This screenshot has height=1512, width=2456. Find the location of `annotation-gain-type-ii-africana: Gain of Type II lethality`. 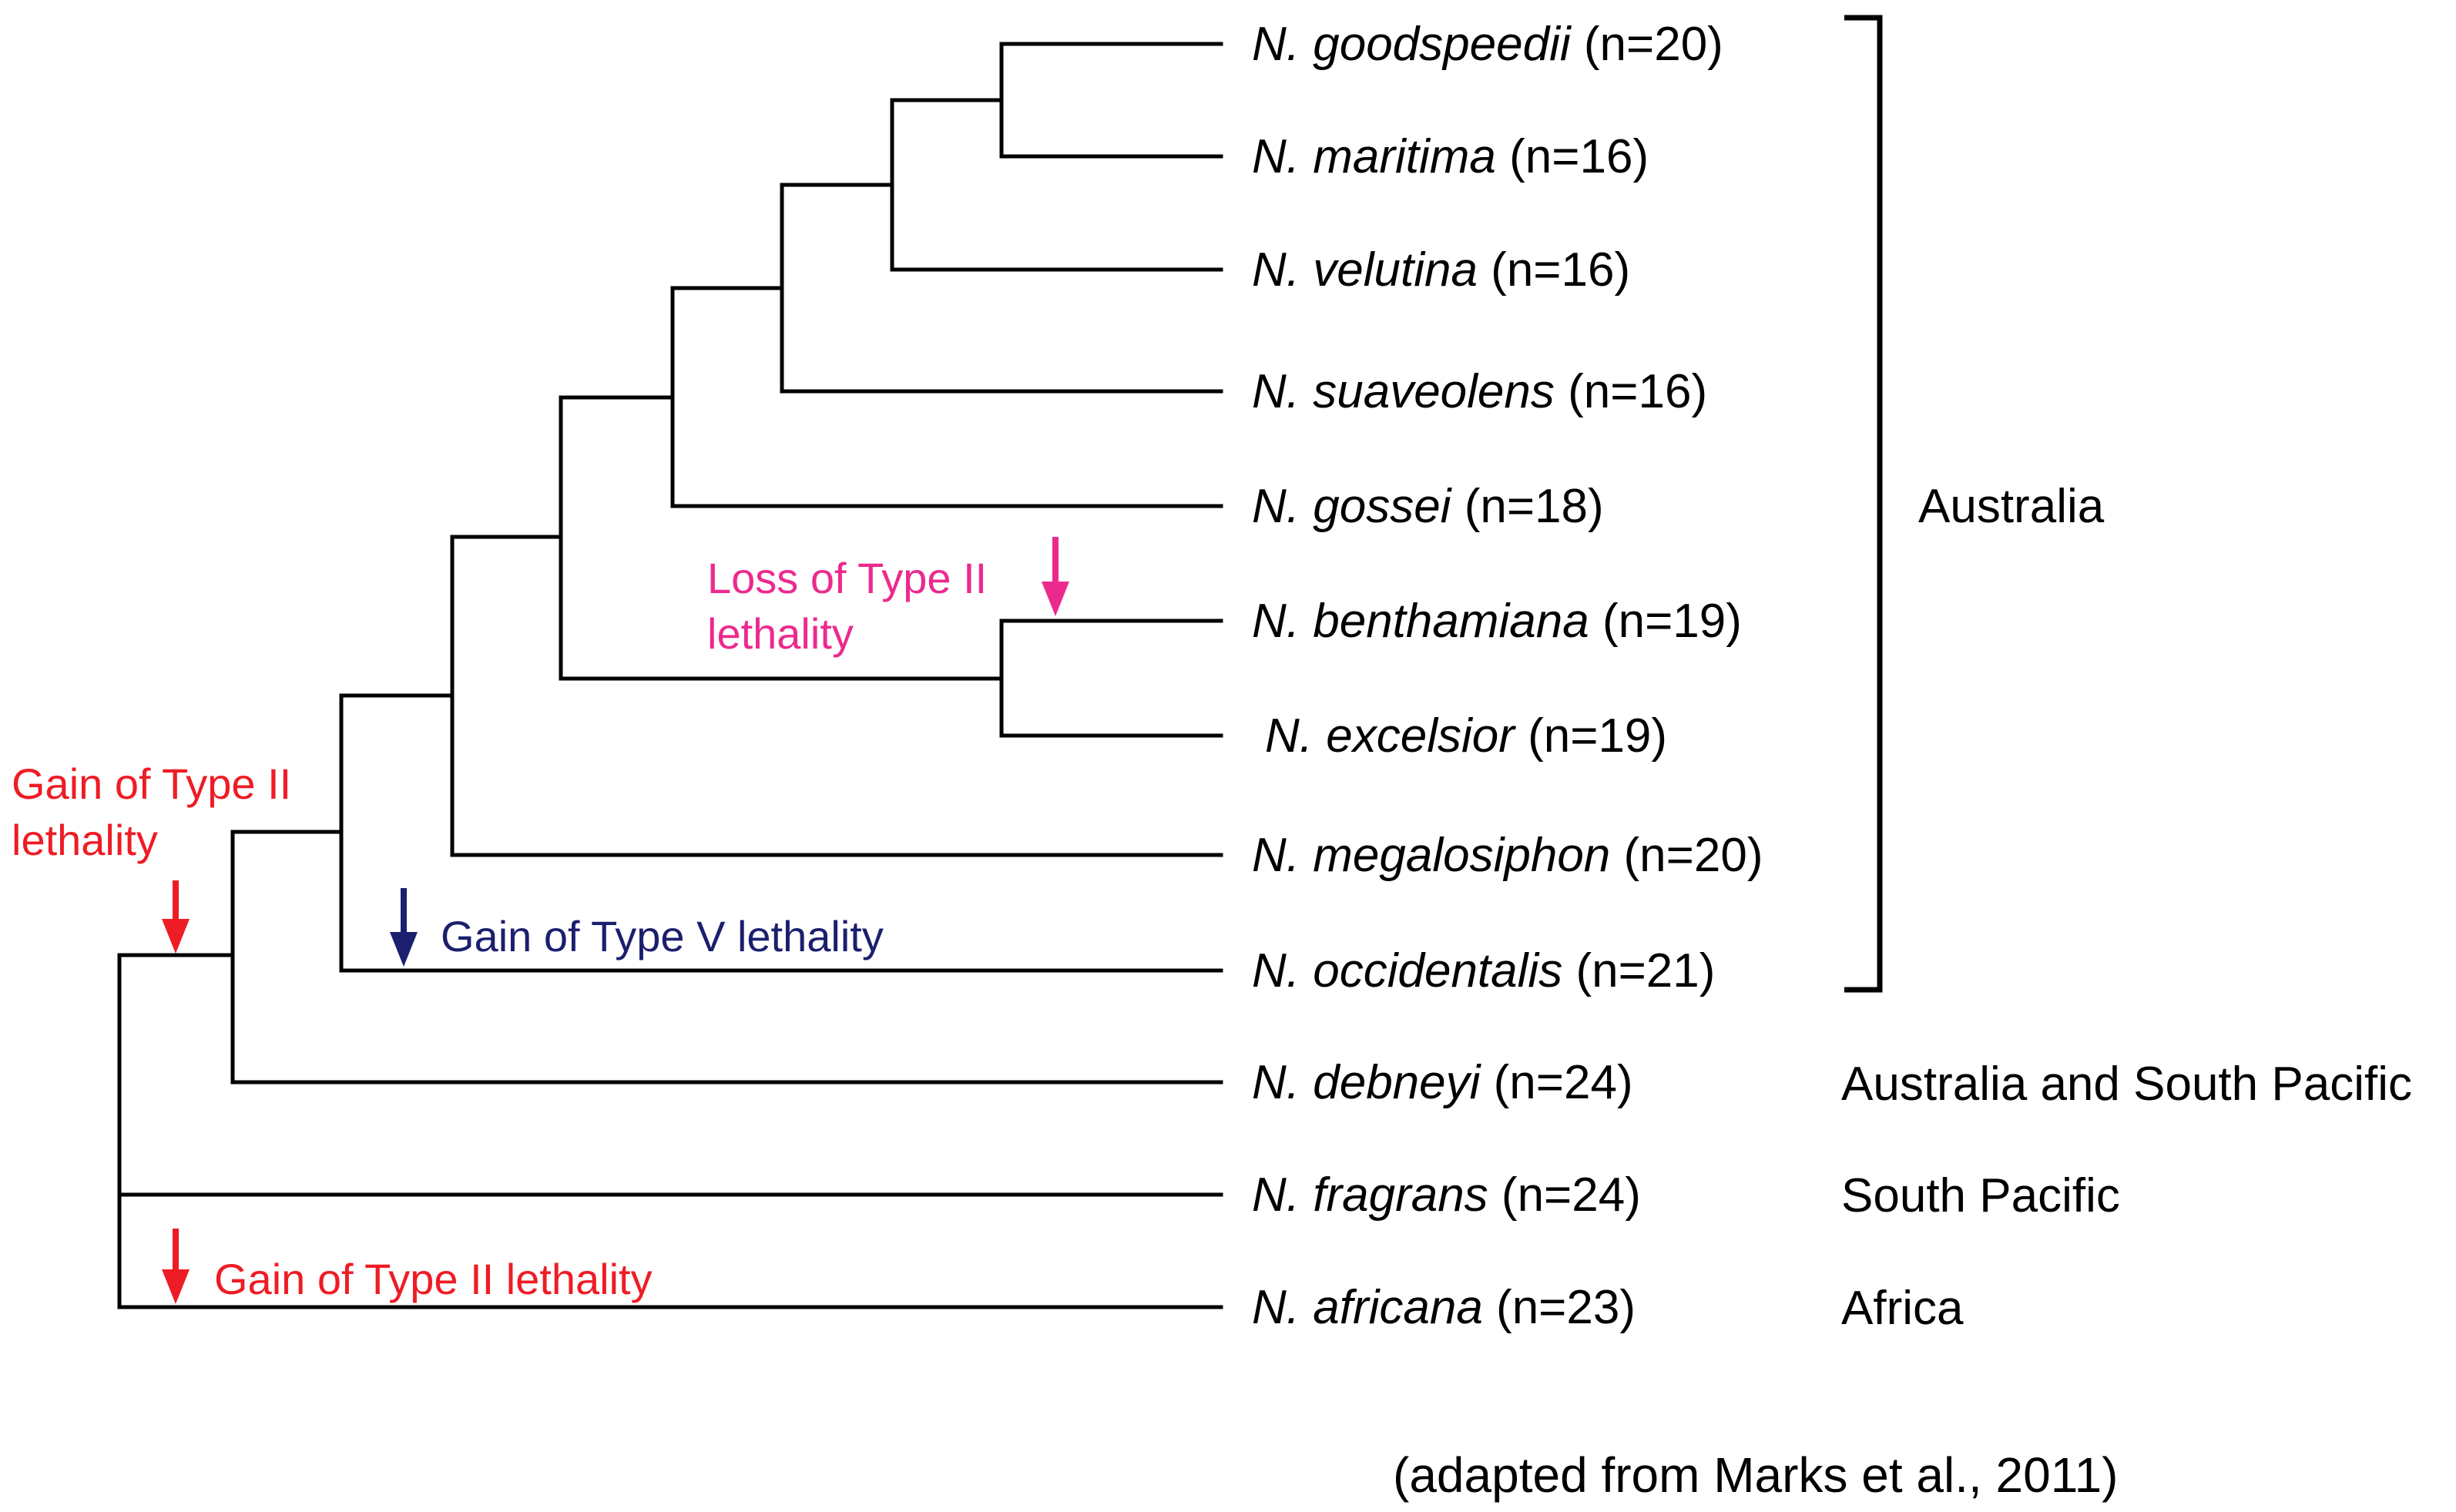

annotation-gain-type-ii-africana: Gain of Type II lethality is located at coordinates (407, 1266).